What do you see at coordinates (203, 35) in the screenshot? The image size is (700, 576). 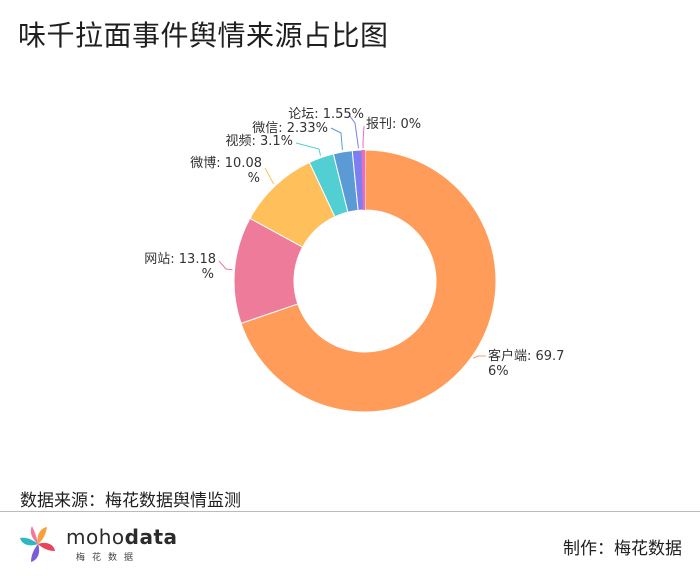 I see `chart-title: 味千拉面事件舆情来源占比图` at bounding box center [203, 35].